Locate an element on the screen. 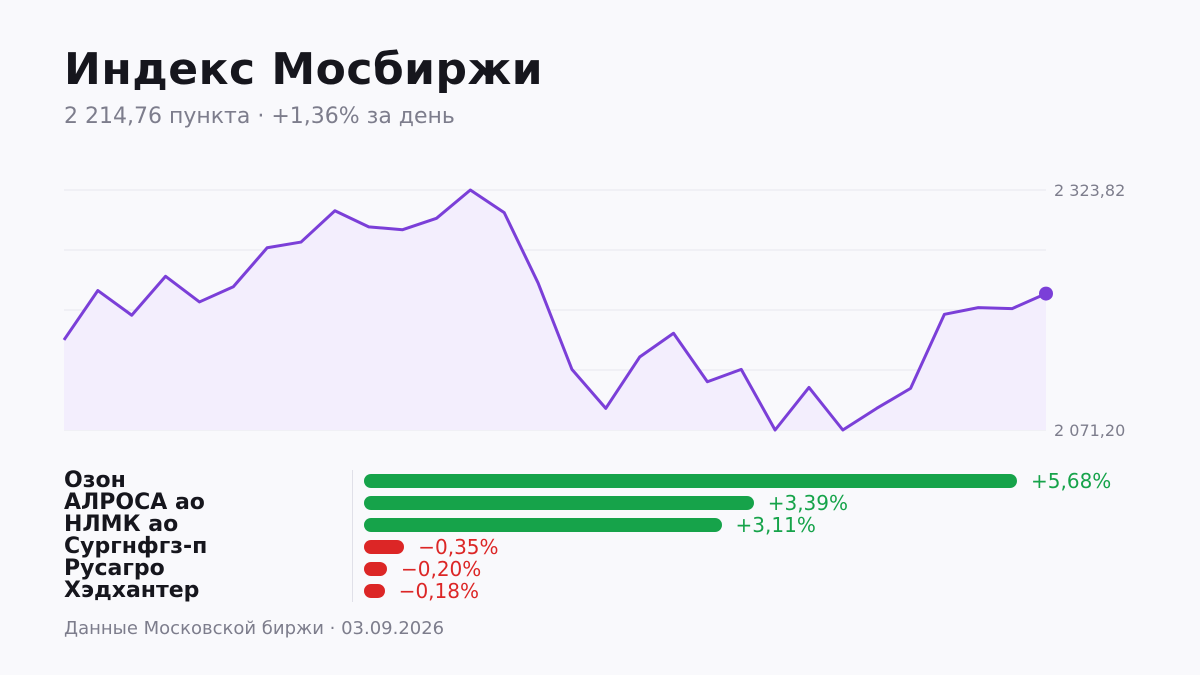 The width and height of the screenshot is (1200, 675). bar-category-label: Хэдхантер is located at coordinates (132, 590).